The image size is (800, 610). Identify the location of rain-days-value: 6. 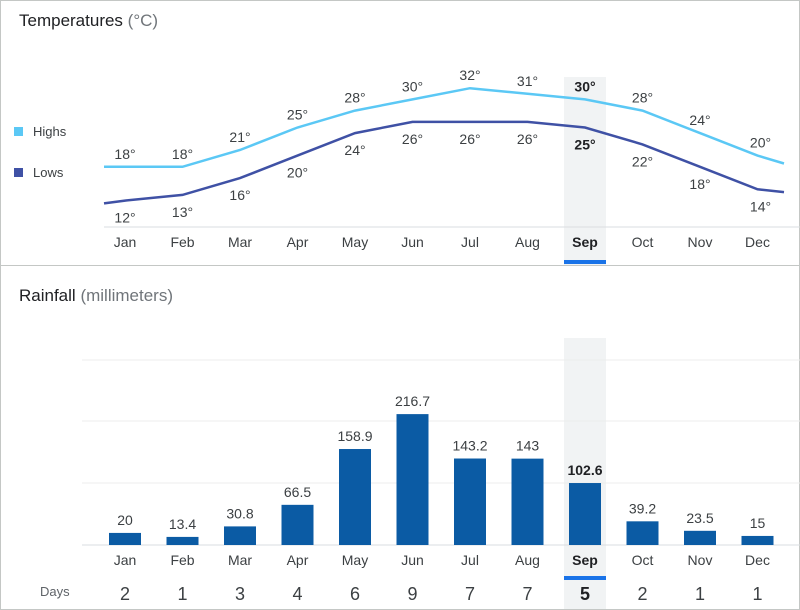
(355, 594).